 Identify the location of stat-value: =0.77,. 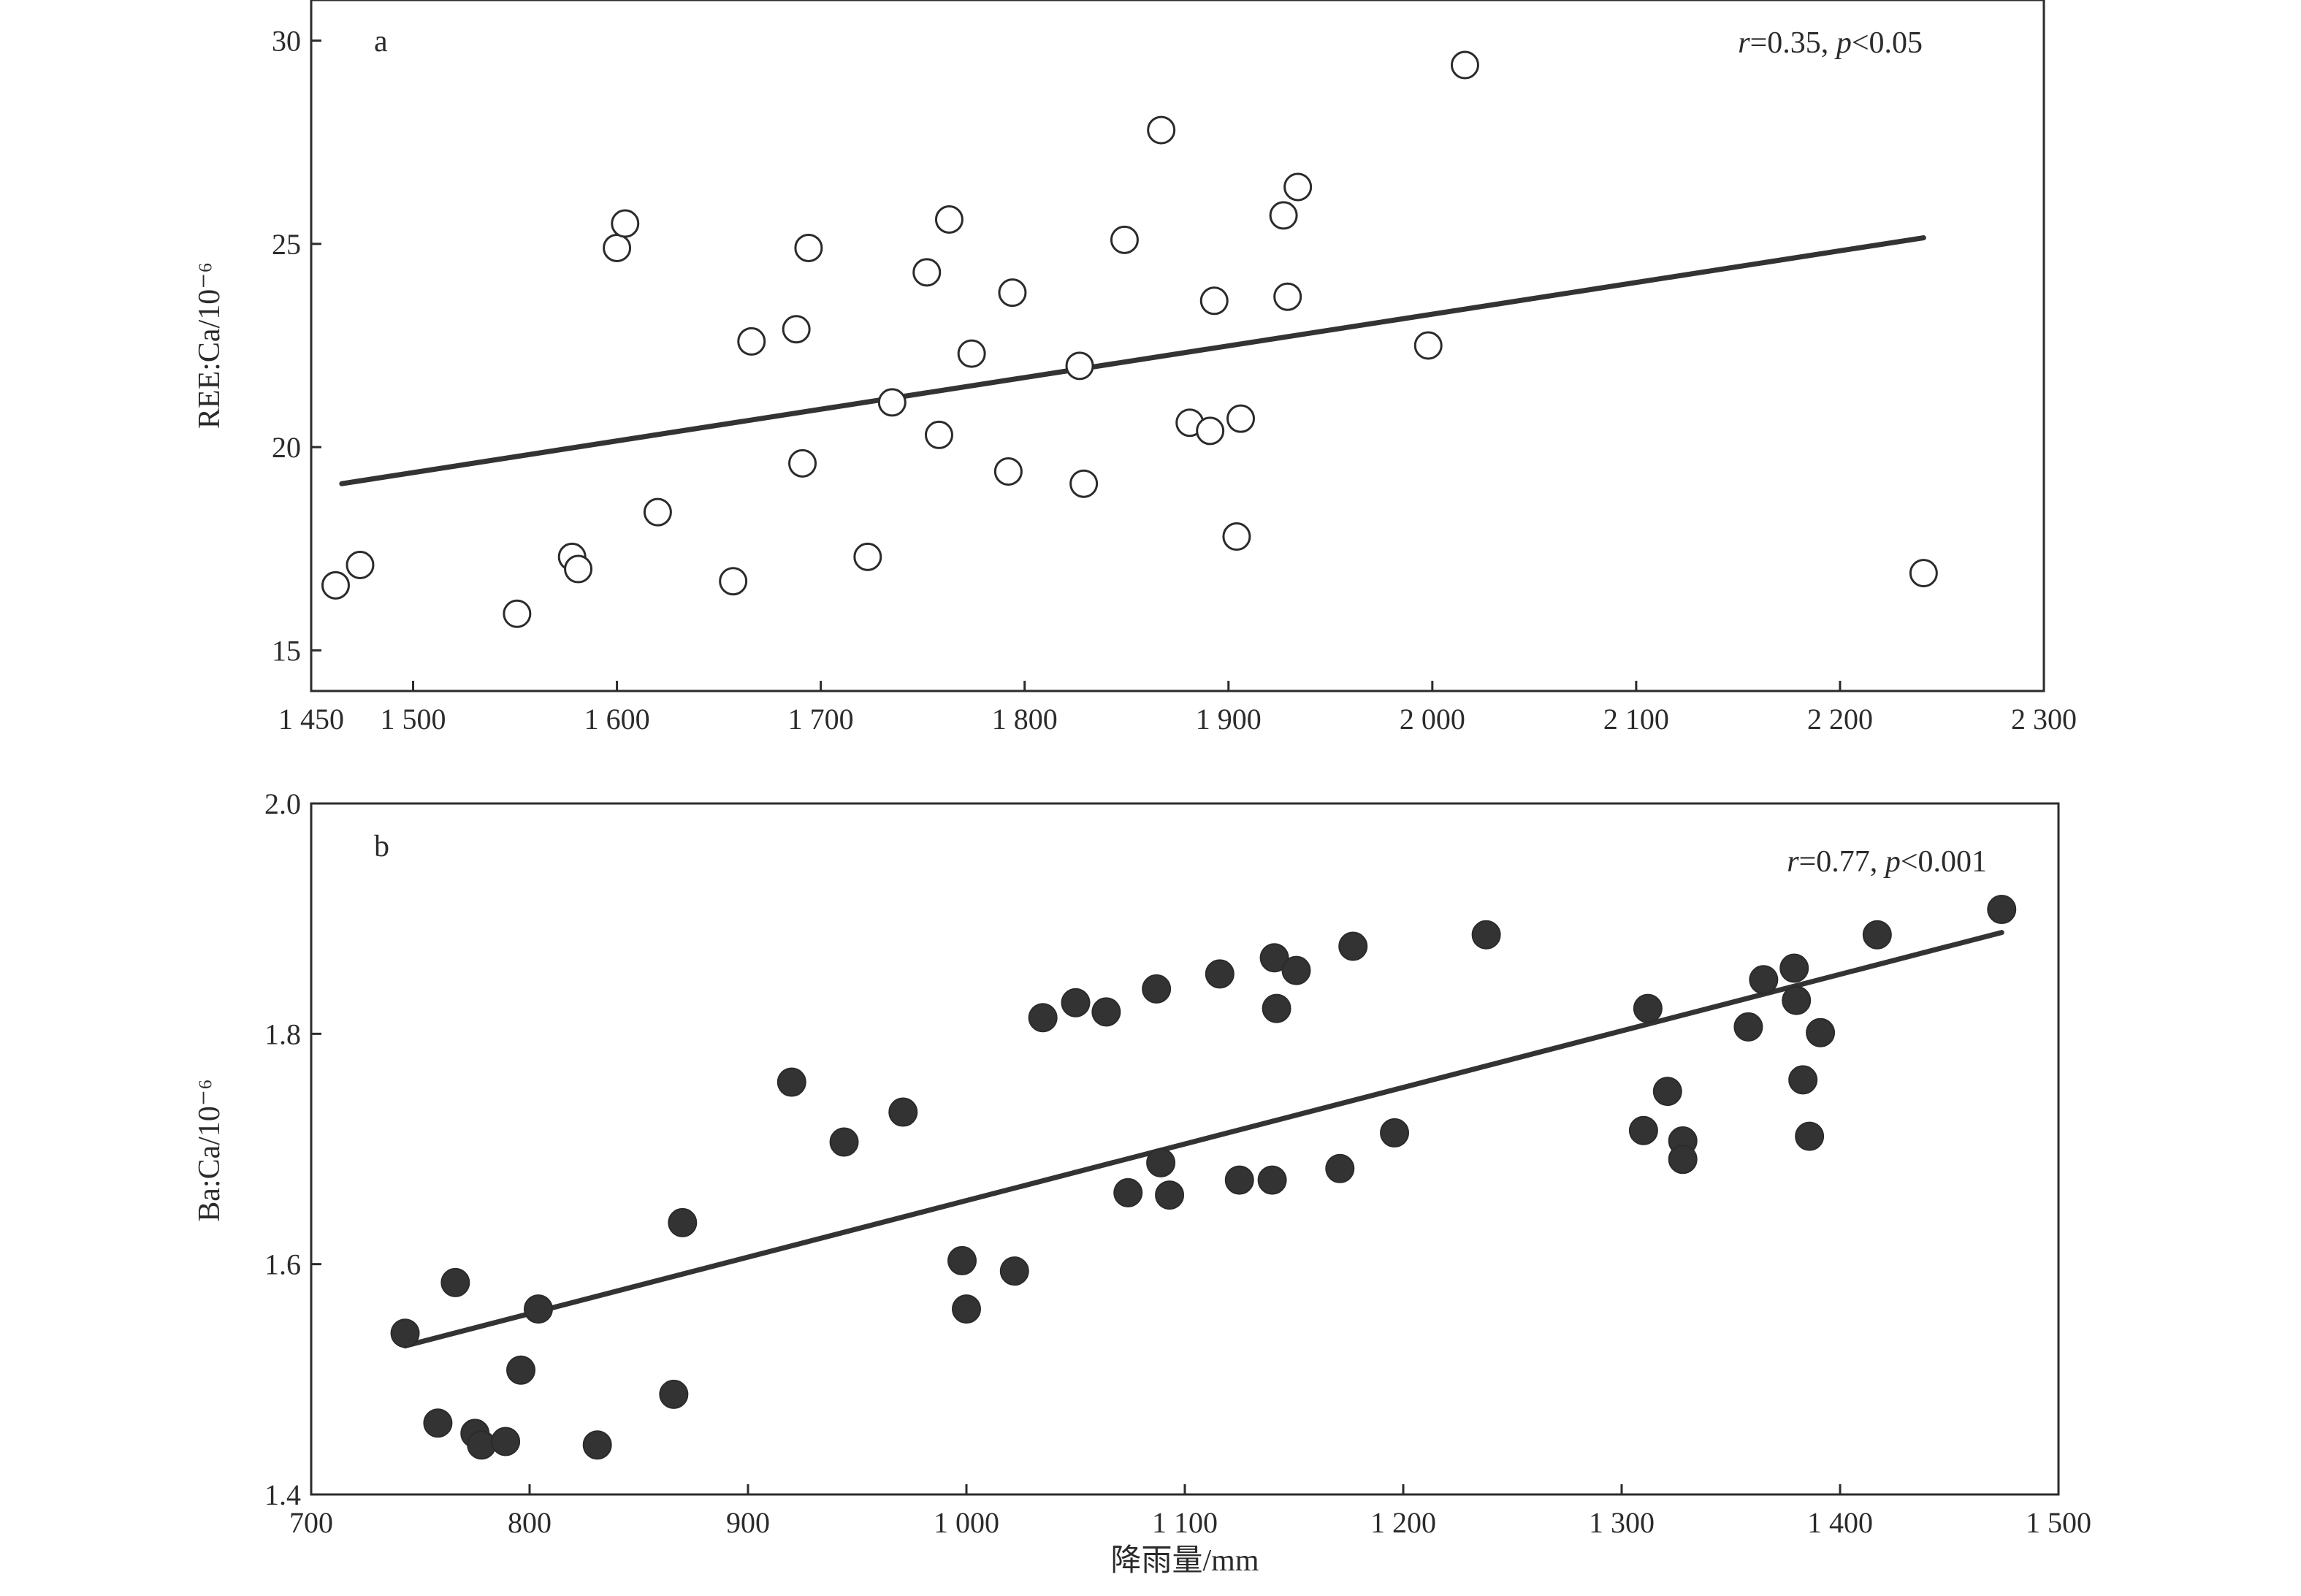
(1842, 862).